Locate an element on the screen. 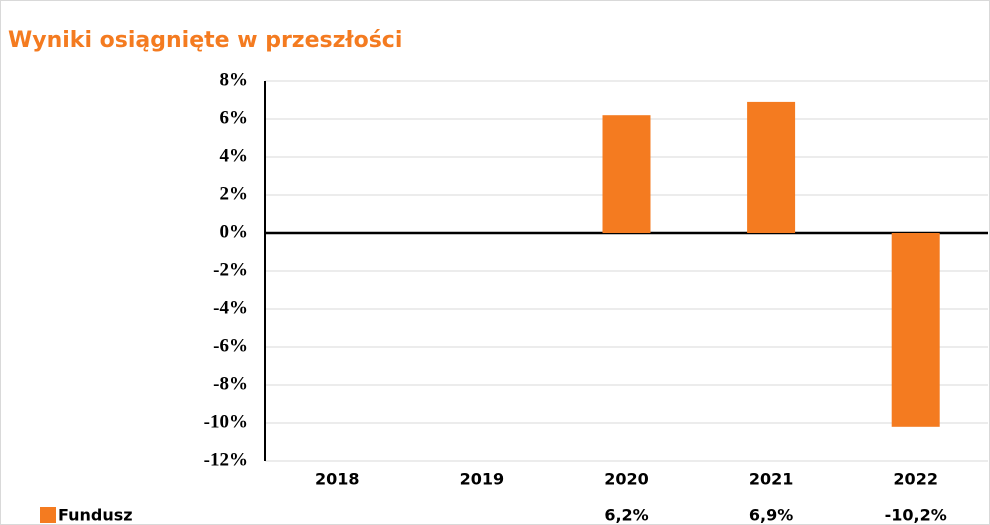 This screenshot has height=525, width=990. y-tick-label: 2% is located at coordinates (234, 193).